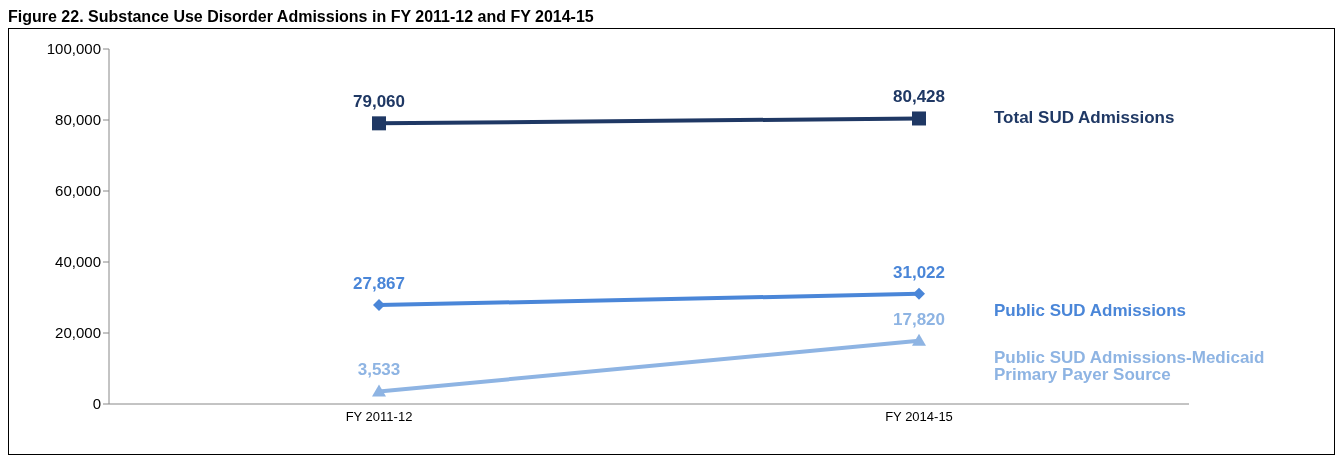 This screenshot has width=1343, height=461. I want to click on y-tick-label: 80,000, so click(78, 120).